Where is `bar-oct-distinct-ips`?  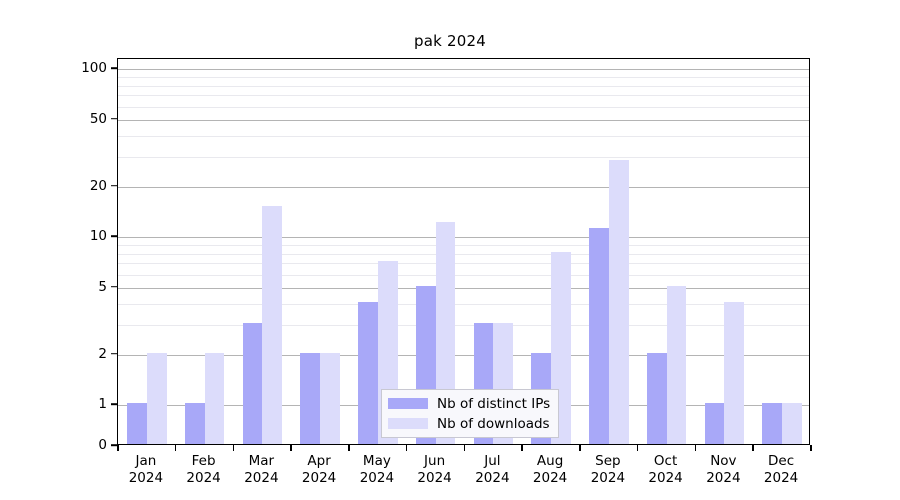
bar-oct-distinct-ips is located at coordinates (656, 398).